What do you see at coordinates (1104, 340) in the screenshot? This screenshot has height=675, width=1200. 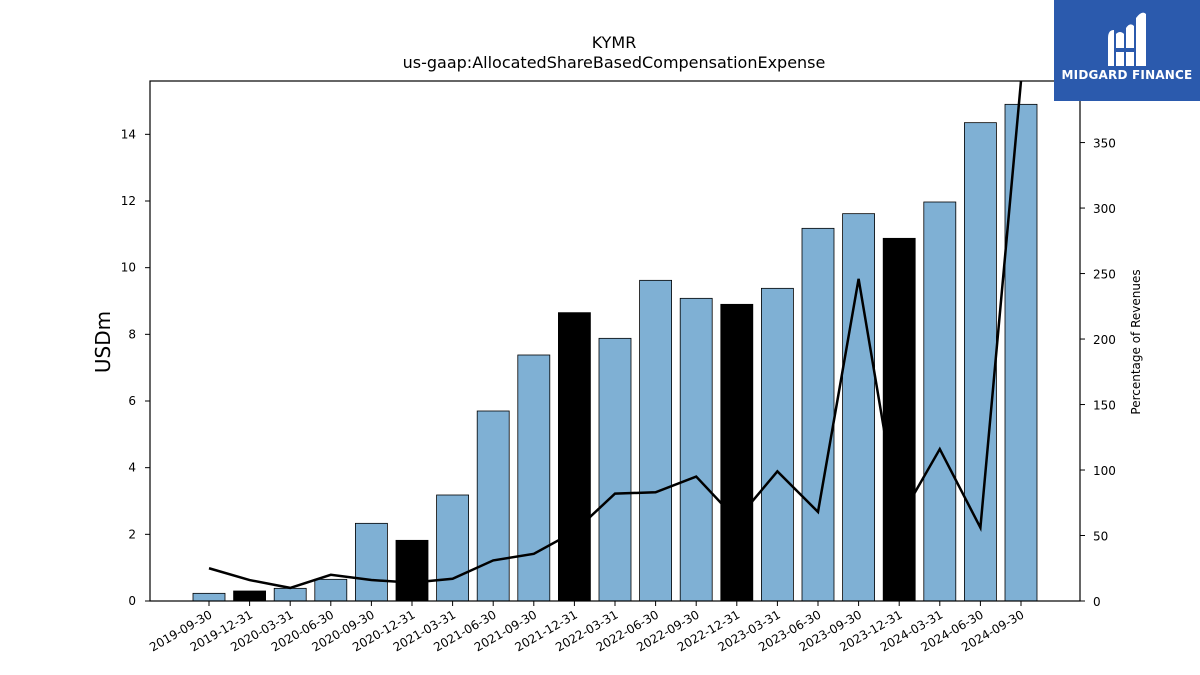 I see `y2-tick-label: 200` at bounding box center [1104, 340].